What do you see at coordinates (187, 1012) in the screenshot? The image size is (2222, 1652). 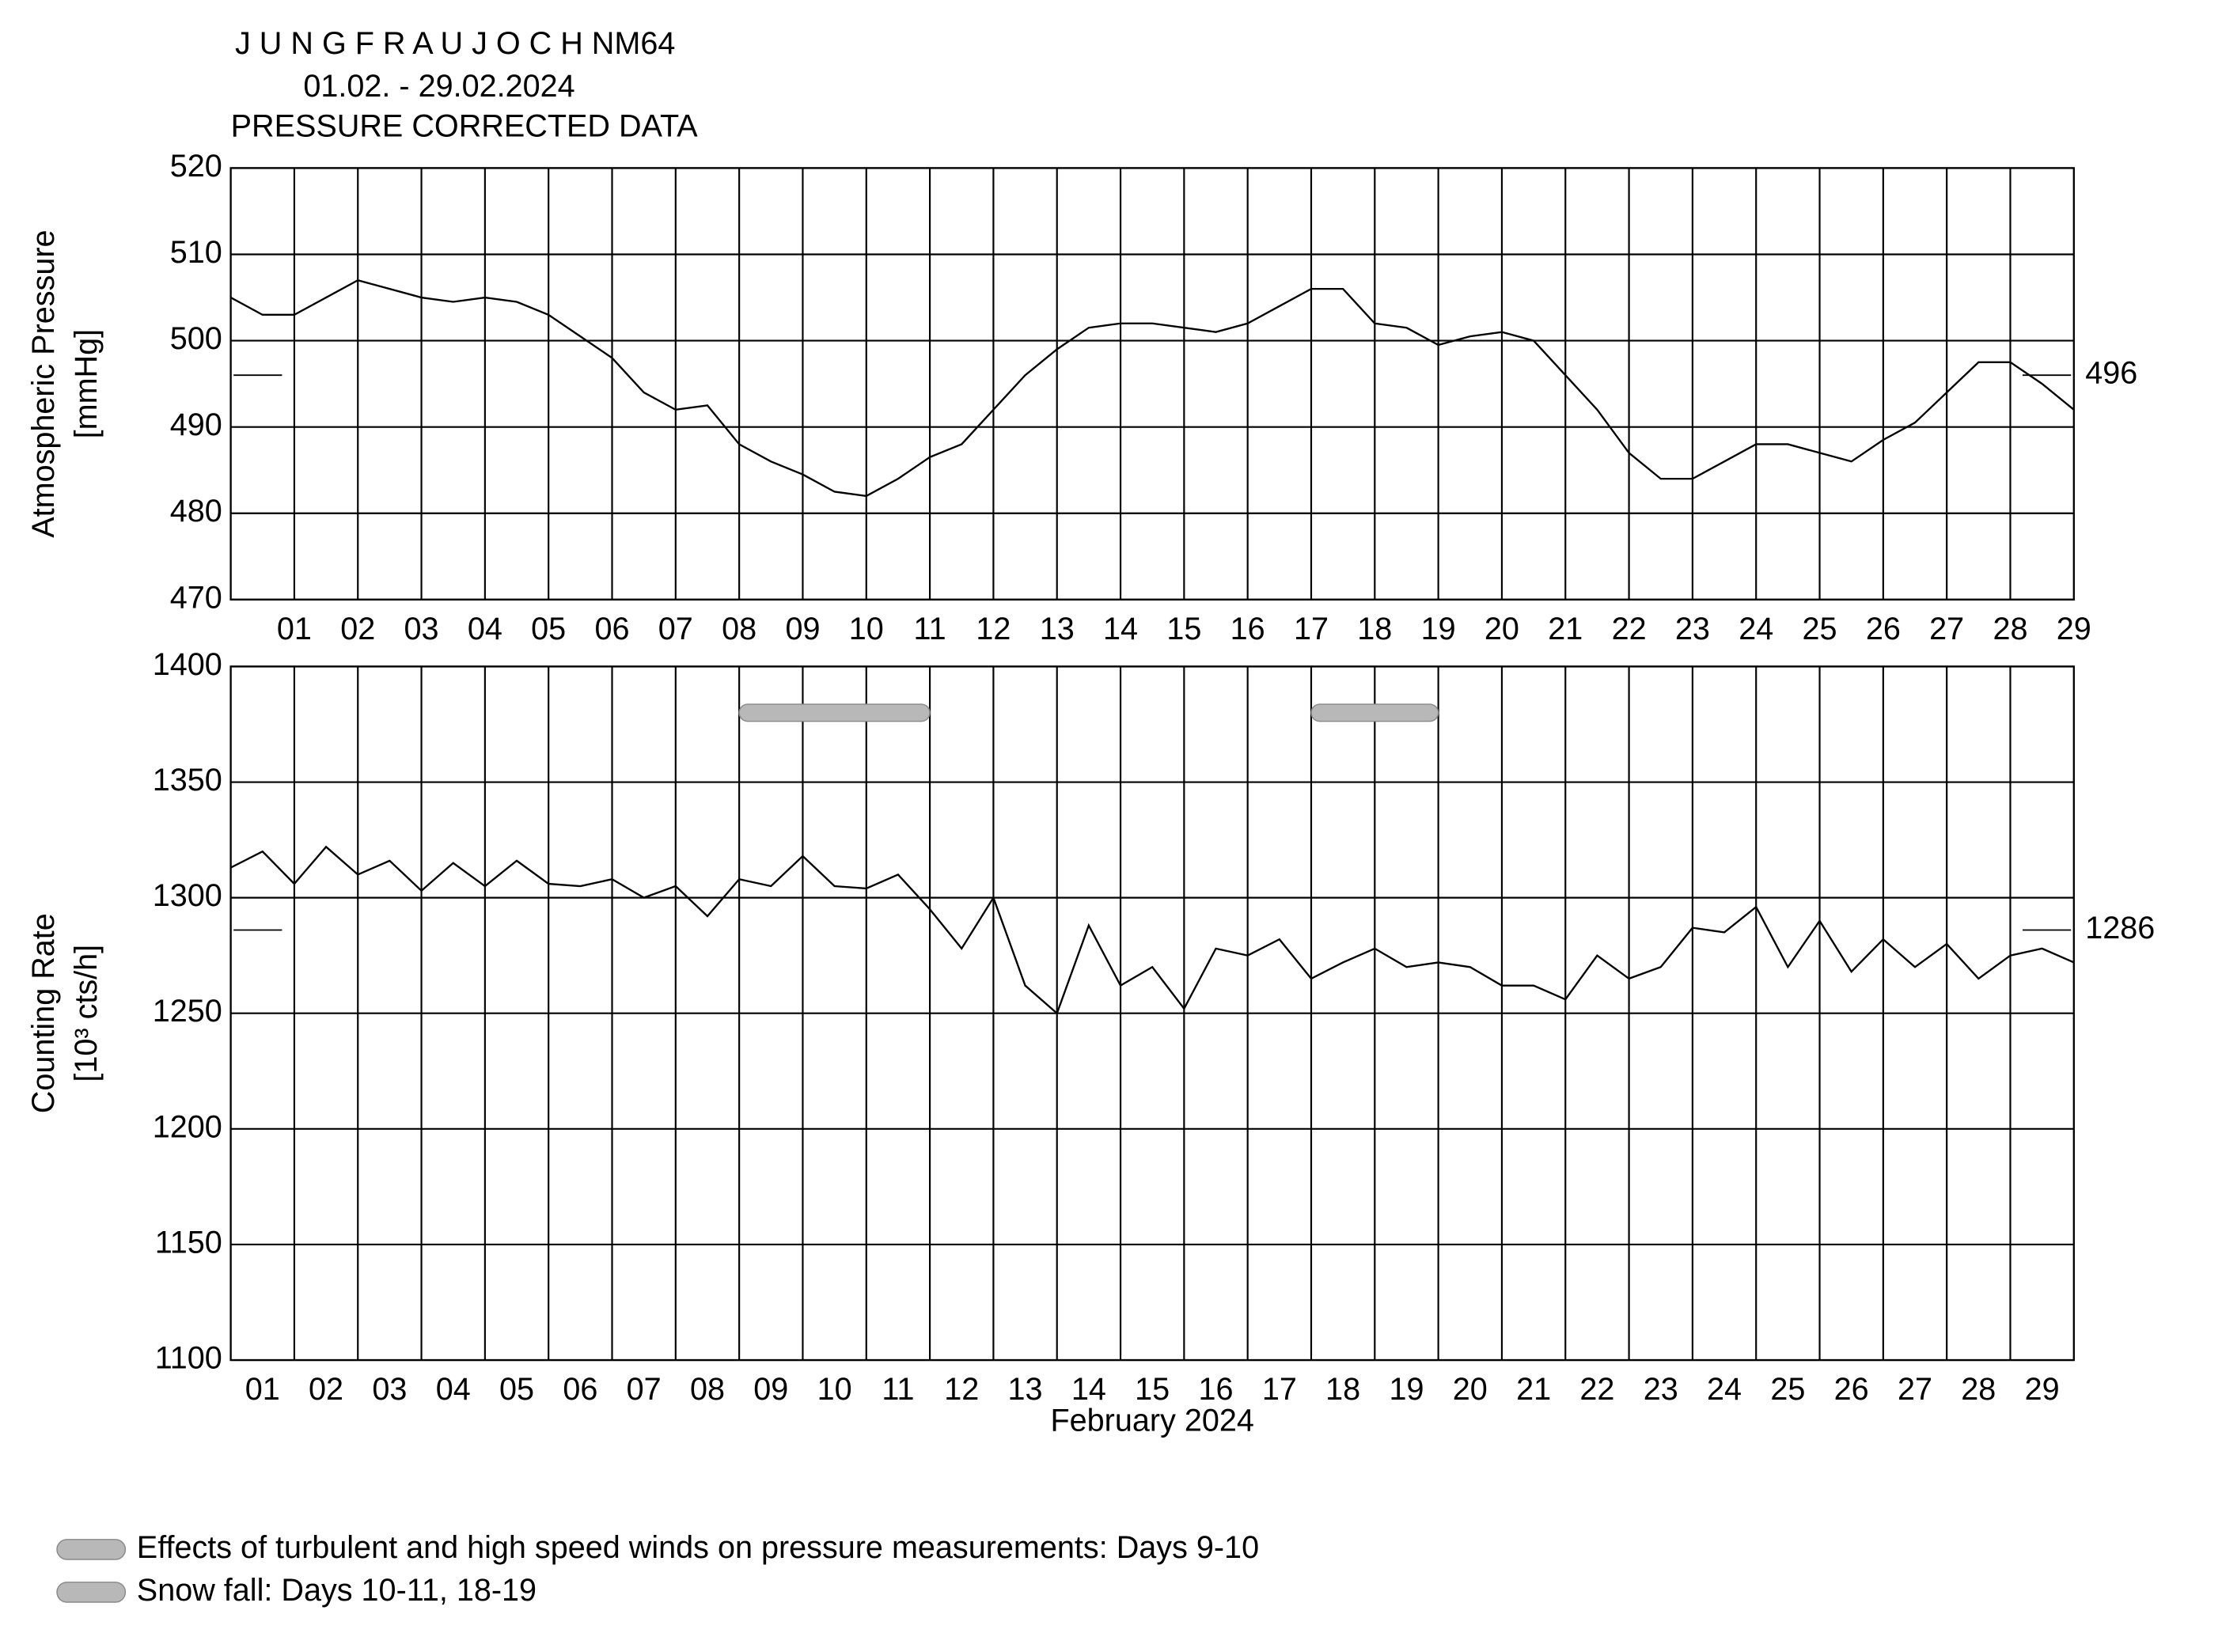 I see `y-tick-label: 1250` at bounding box center [187, 1012].